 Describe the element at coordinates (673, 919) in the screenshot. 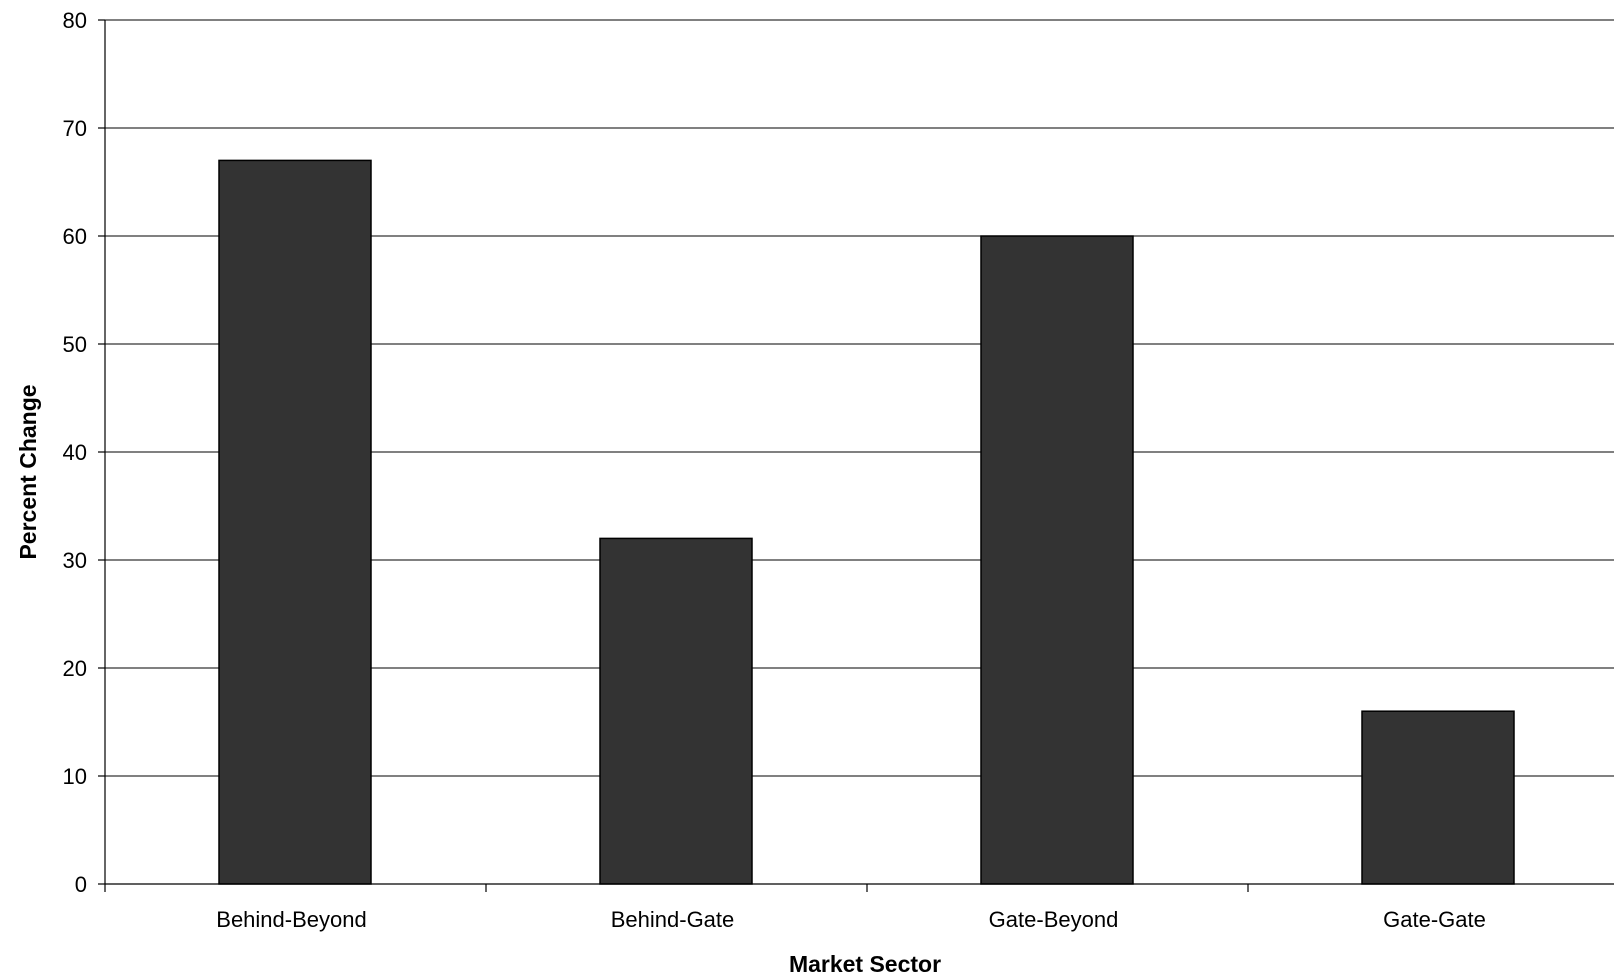

I see `x-tick-label: Behind-Gate` at that location.